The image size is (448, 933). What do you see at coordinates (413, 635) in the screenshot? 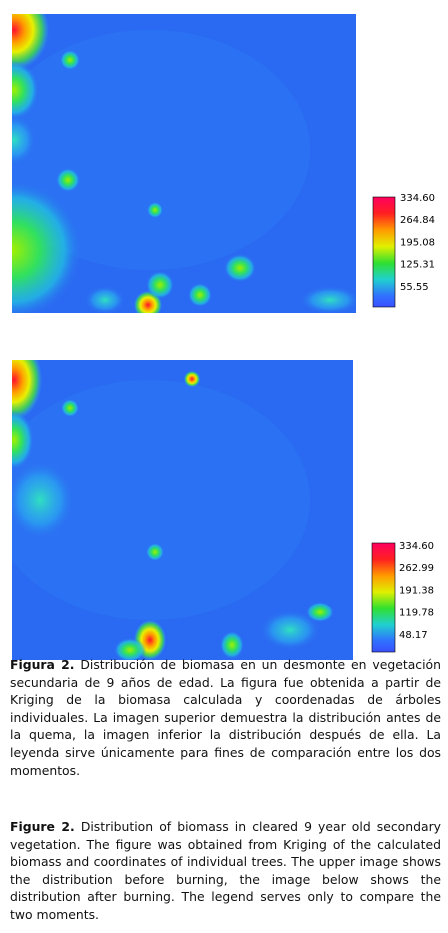
I see `colorbar-label: 48.17` at bounding box center [413, 635].